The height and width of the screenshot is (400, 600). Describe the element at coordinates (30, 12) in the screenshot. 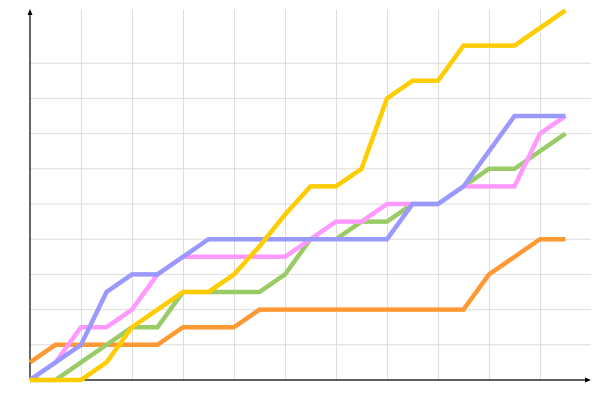

I see `y-axis-arrow-icon` at that location.